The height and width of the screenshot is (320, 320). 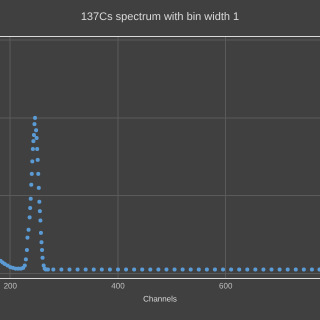 I want to click on x-tick-label: 200, so click(x=11, y=286).